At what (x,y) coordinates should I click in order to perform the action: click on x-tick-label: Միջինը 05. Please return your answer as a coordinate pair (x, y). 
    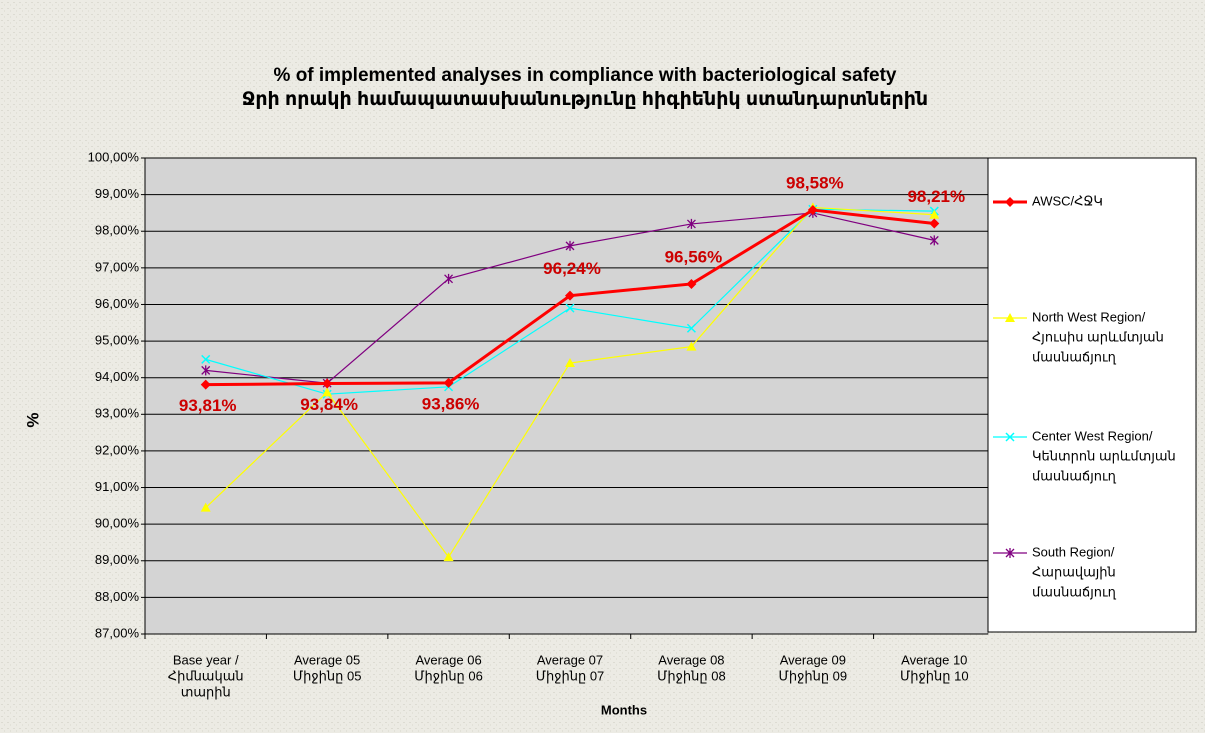
    Looking at the image, I should click on (327, 675).